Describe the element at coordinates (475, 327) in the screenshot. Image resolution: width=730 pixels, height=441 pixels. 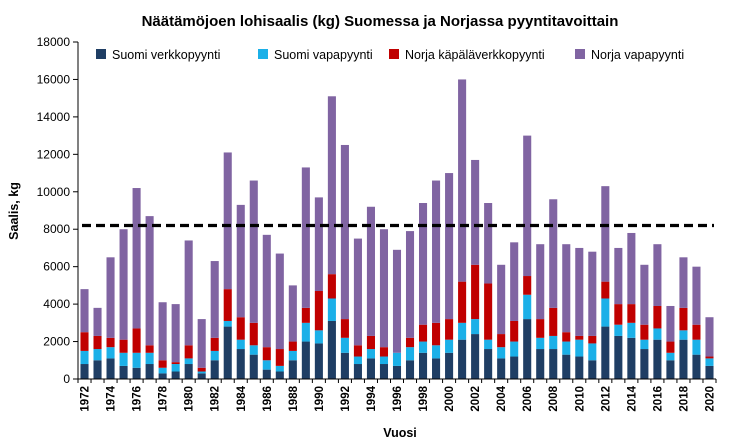
I see `bar-segment-2002-s1` at that location.